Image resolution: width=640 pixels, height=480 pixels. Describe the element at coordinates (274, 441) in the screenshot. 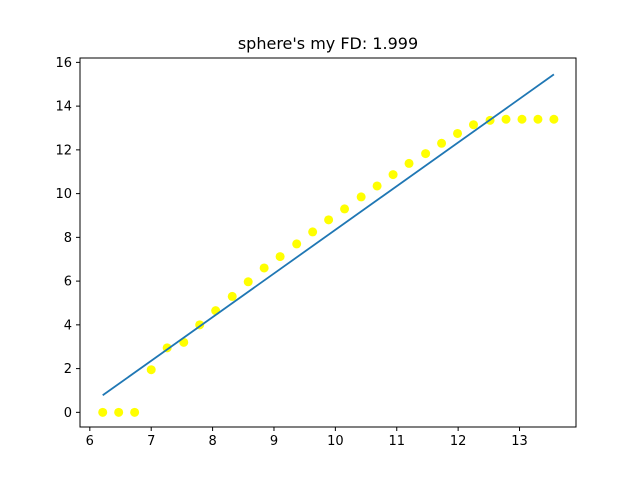

I see `x-tick-label: 9` at that location.